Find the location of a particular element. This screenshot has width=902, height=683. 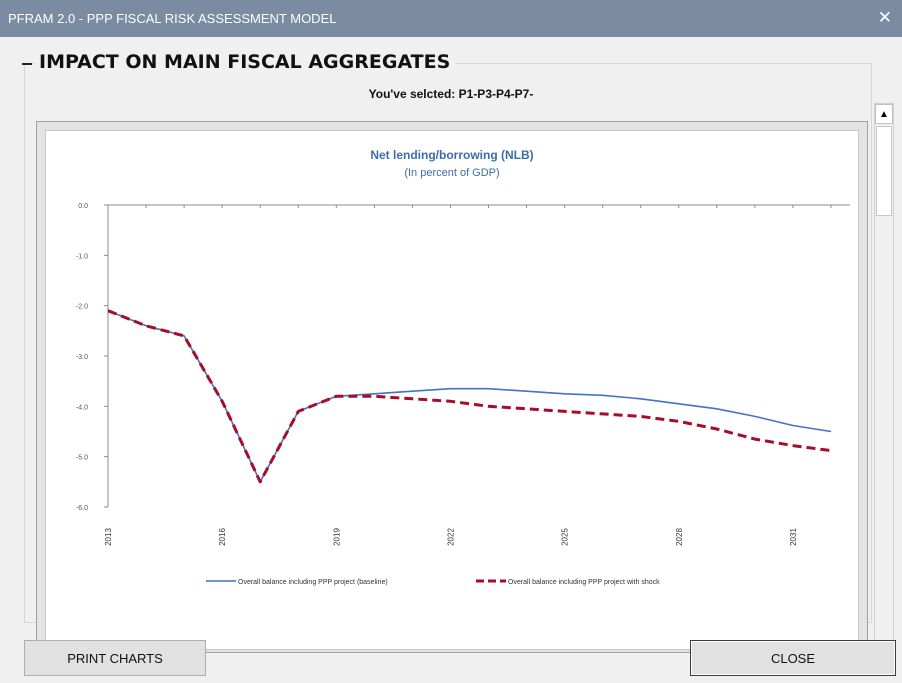

chart-title: Net lending/borrowing (NLB) is located at coordinates (451, 155).